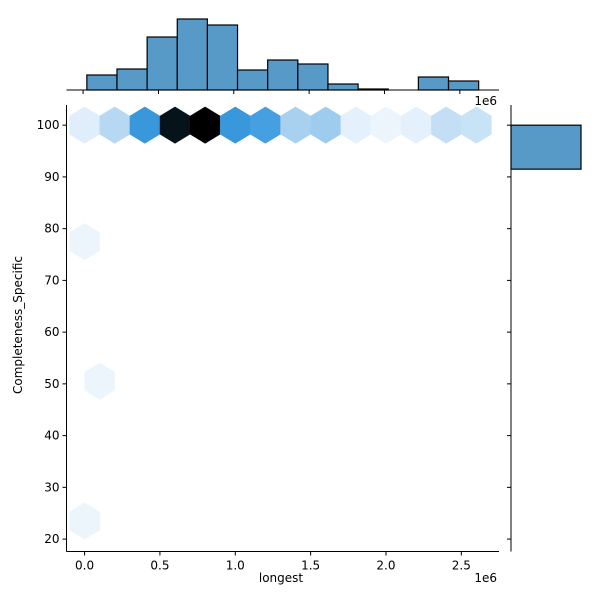 The height and width of the screenshot is (604, 600). I want to click on y-tick-label: 90, so click(51, 177).